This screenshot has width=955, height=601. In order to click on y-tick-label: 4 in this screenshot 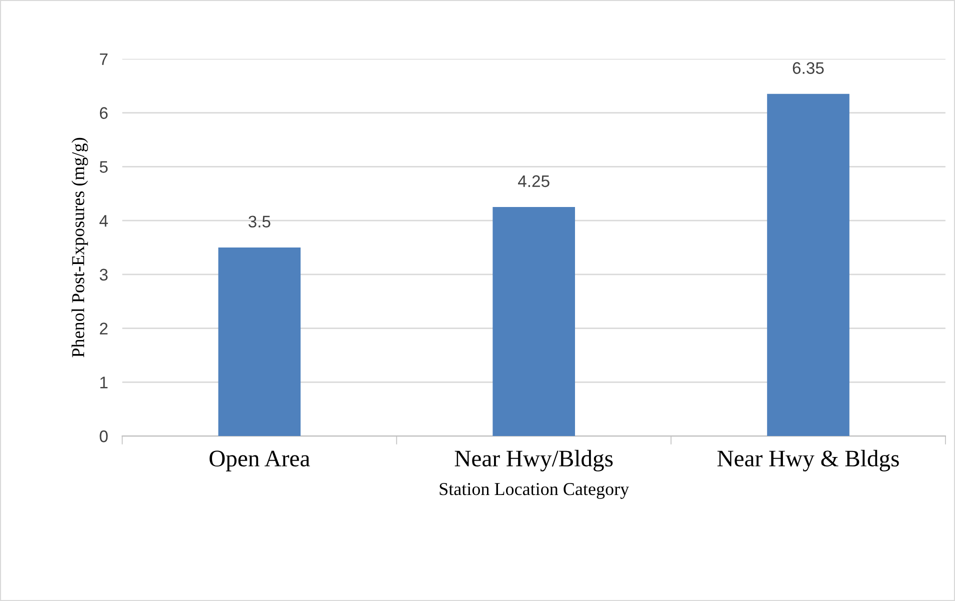, I will do `click(103, 221)`.